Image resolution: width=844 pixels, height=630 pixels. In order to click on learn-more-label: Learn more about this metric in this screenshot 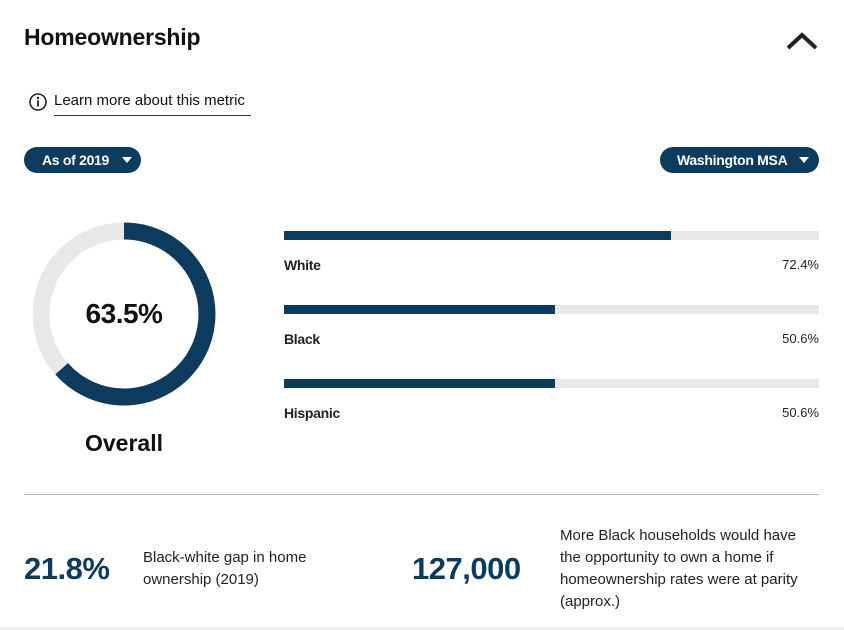, I will do `click(152, 103)`.